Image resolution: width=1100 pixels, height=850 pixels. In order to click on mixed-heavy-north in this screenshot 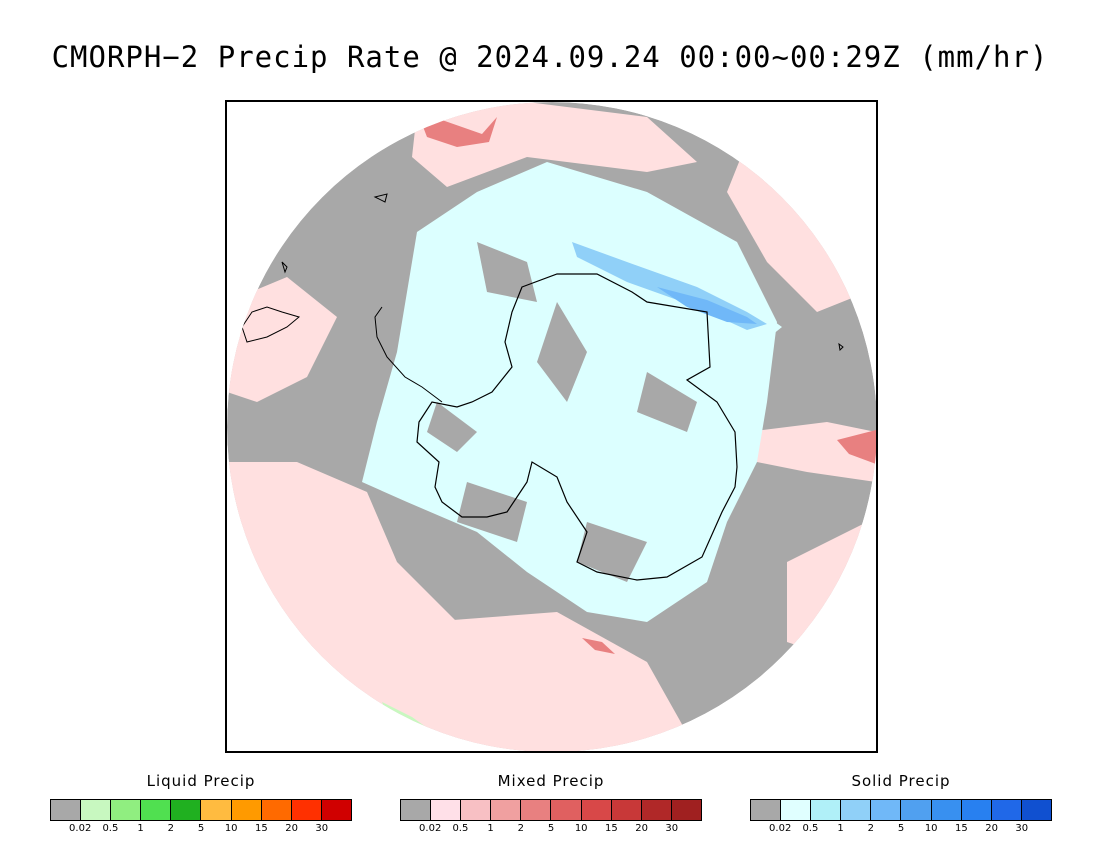, I will do `click(459, 132)`.